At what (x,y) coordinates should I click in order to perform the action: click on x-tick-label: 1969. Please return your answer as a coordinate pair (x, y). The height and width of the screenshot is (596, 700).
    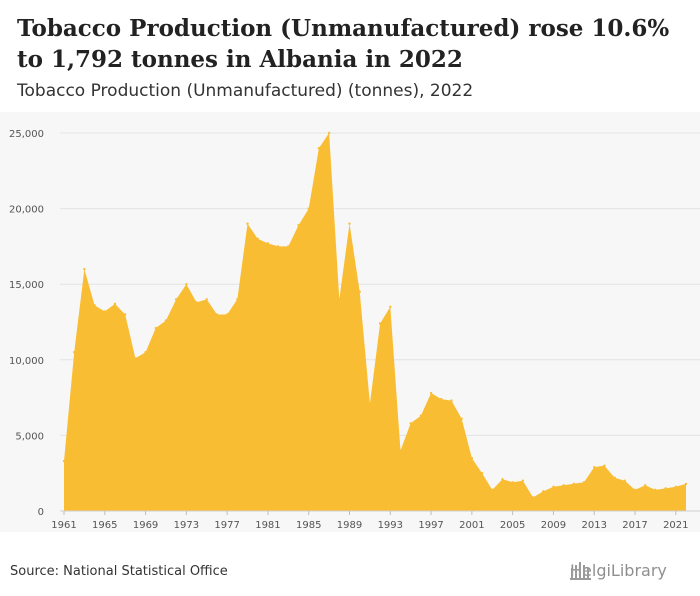
    Looking at the image, I should click on (145, 525).